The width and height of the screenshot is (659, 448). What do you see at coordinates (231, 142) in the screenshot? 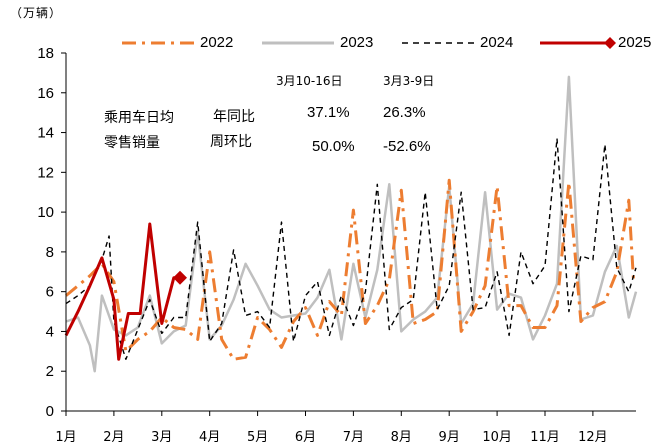
I see `label-mom: 周环比` at bounding box center [231, 142].